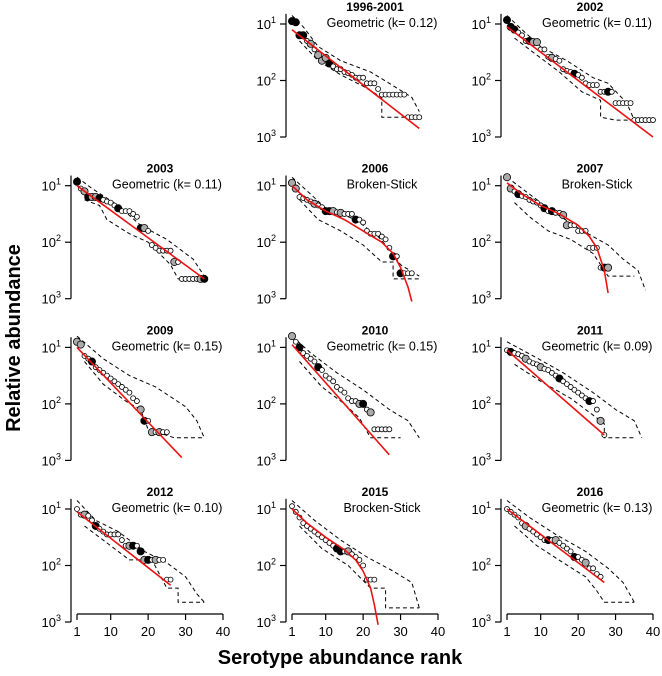 The width and height of the screenshot is (662, 676). What do you see at coordinates (597, 346) in the screenshot?
I see `panel-model-label: Geometric (k= 0.09)` at bounding box center [597, 346].